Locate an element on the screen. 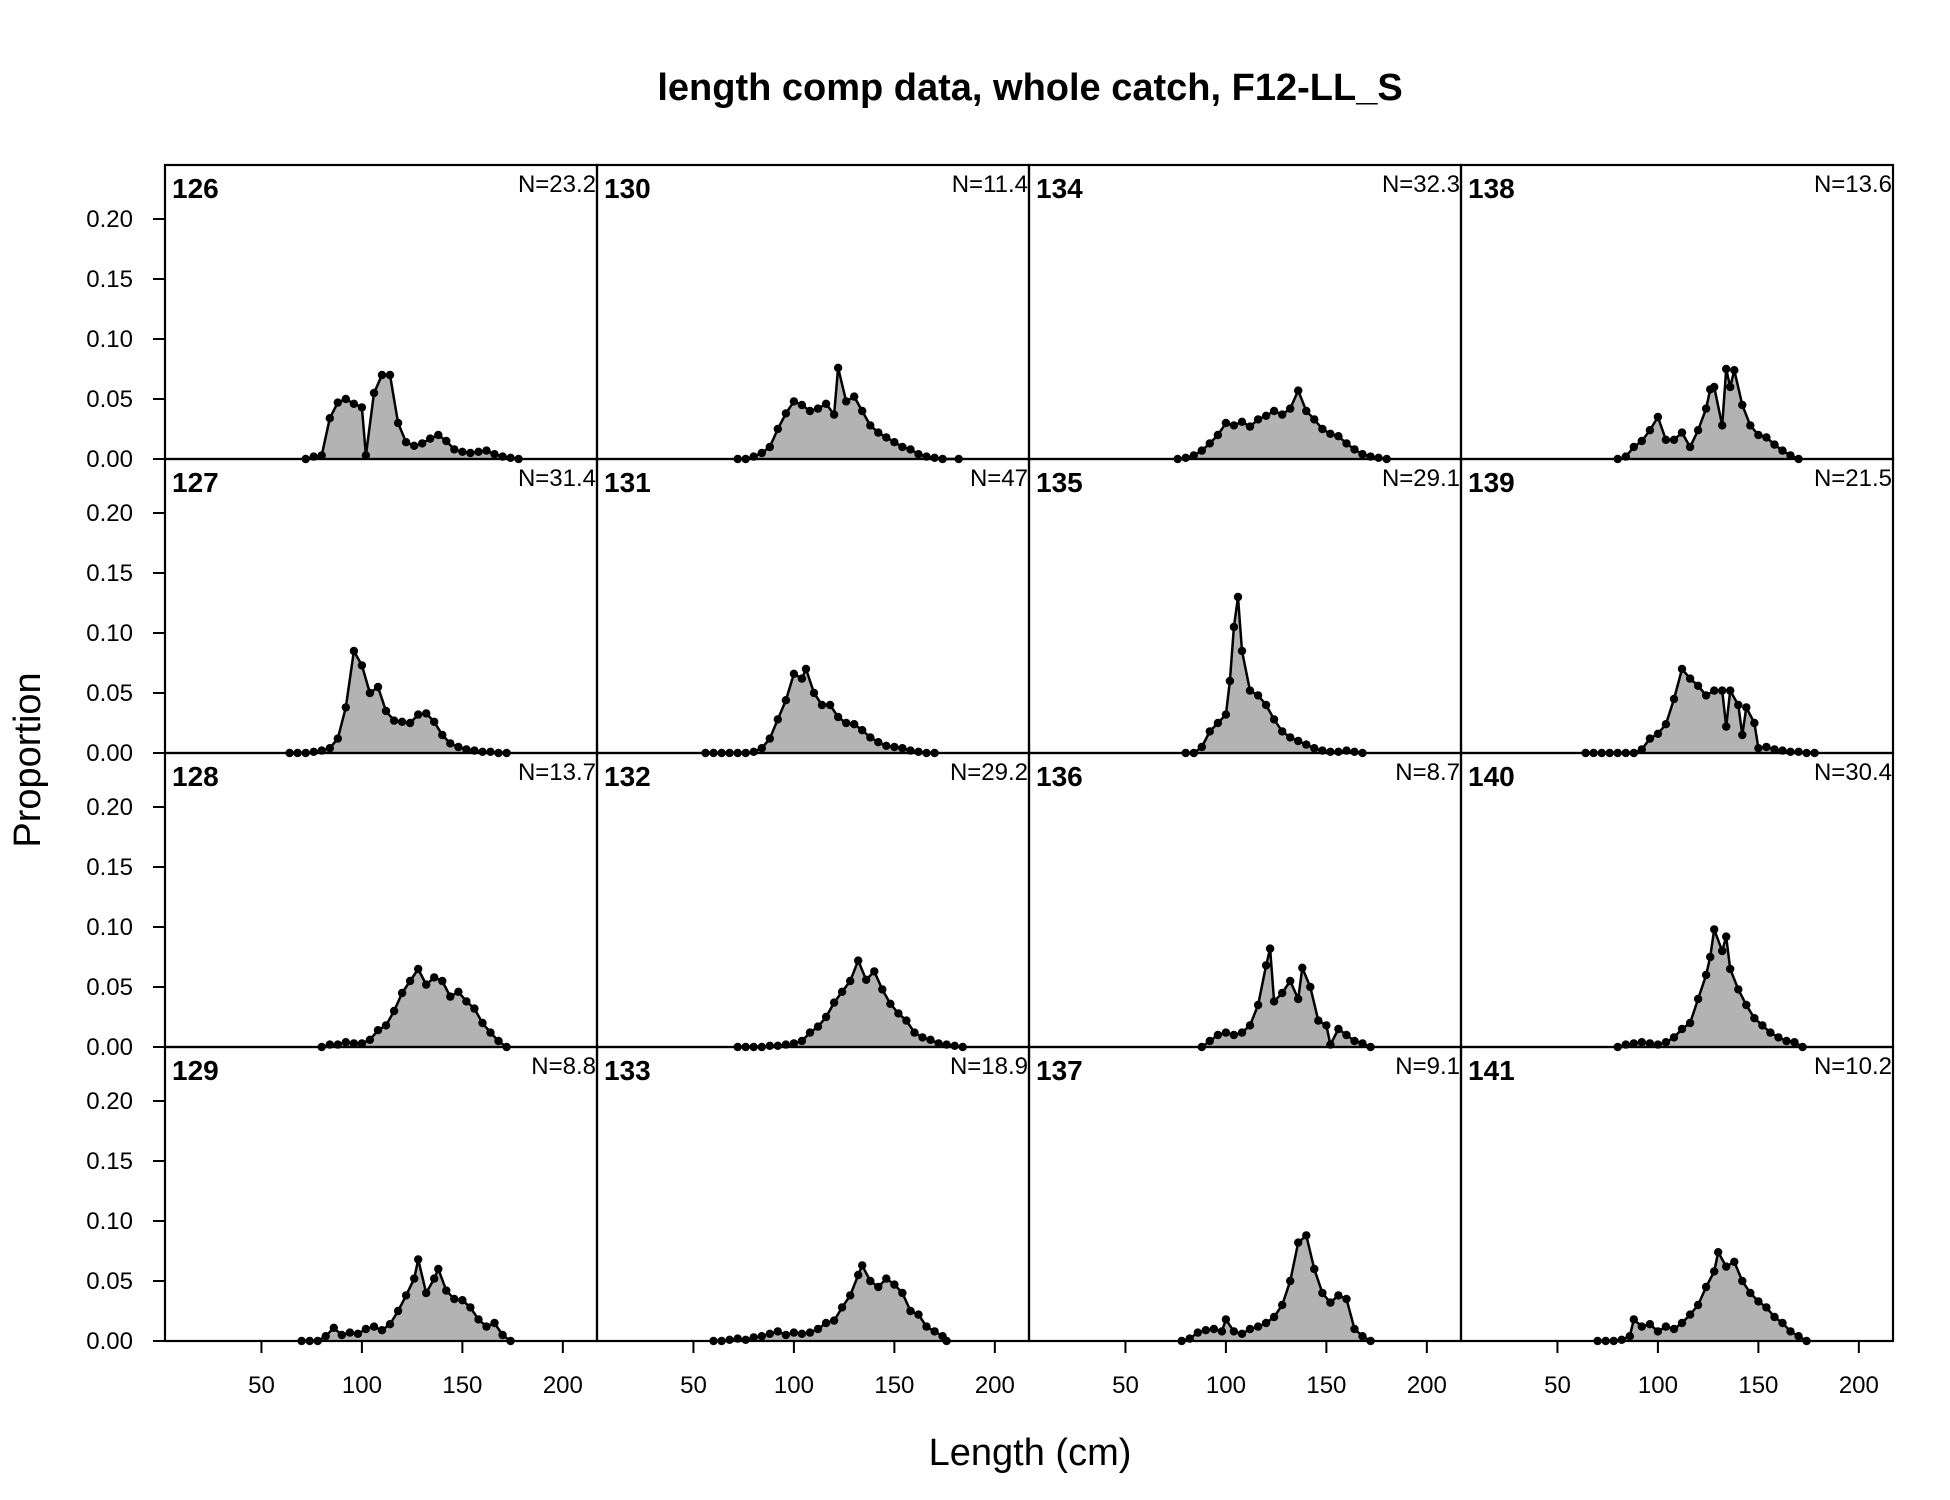 This screenshot has height=1500, width=1950. panel-136: 136 N=8.7 is located at coordinates (1245, 901).